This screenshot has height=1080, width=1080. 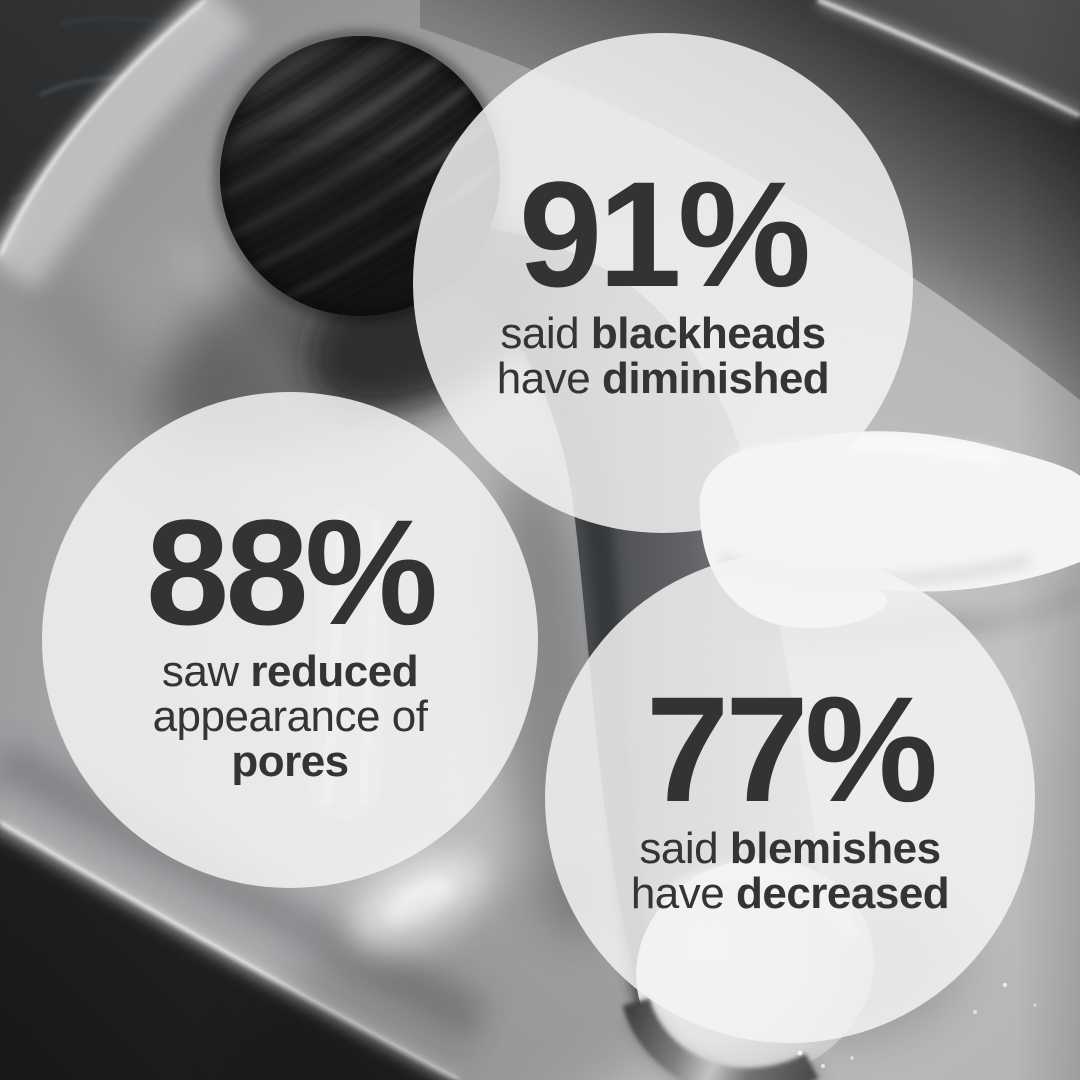 I want to click on stat-caption-blemishes: said blemishes have decreased, so click(x=790, y=870).